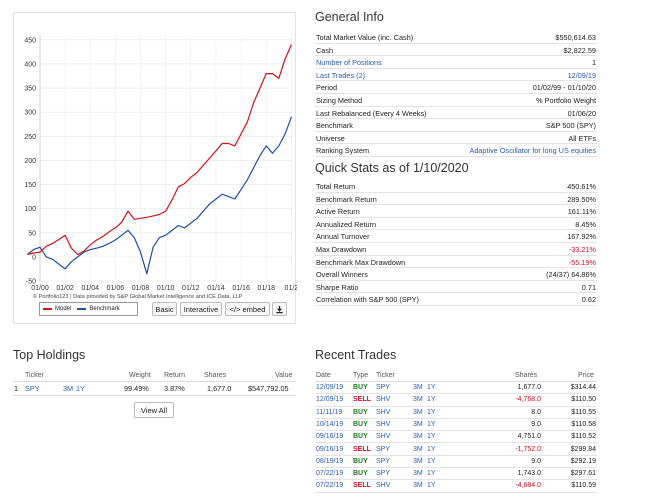 The image size is (649, 500). I want to click on table-row: 07/22/19 SELL SHV 3M 1Y -4,684.0 $110.59, so click(456, 486).